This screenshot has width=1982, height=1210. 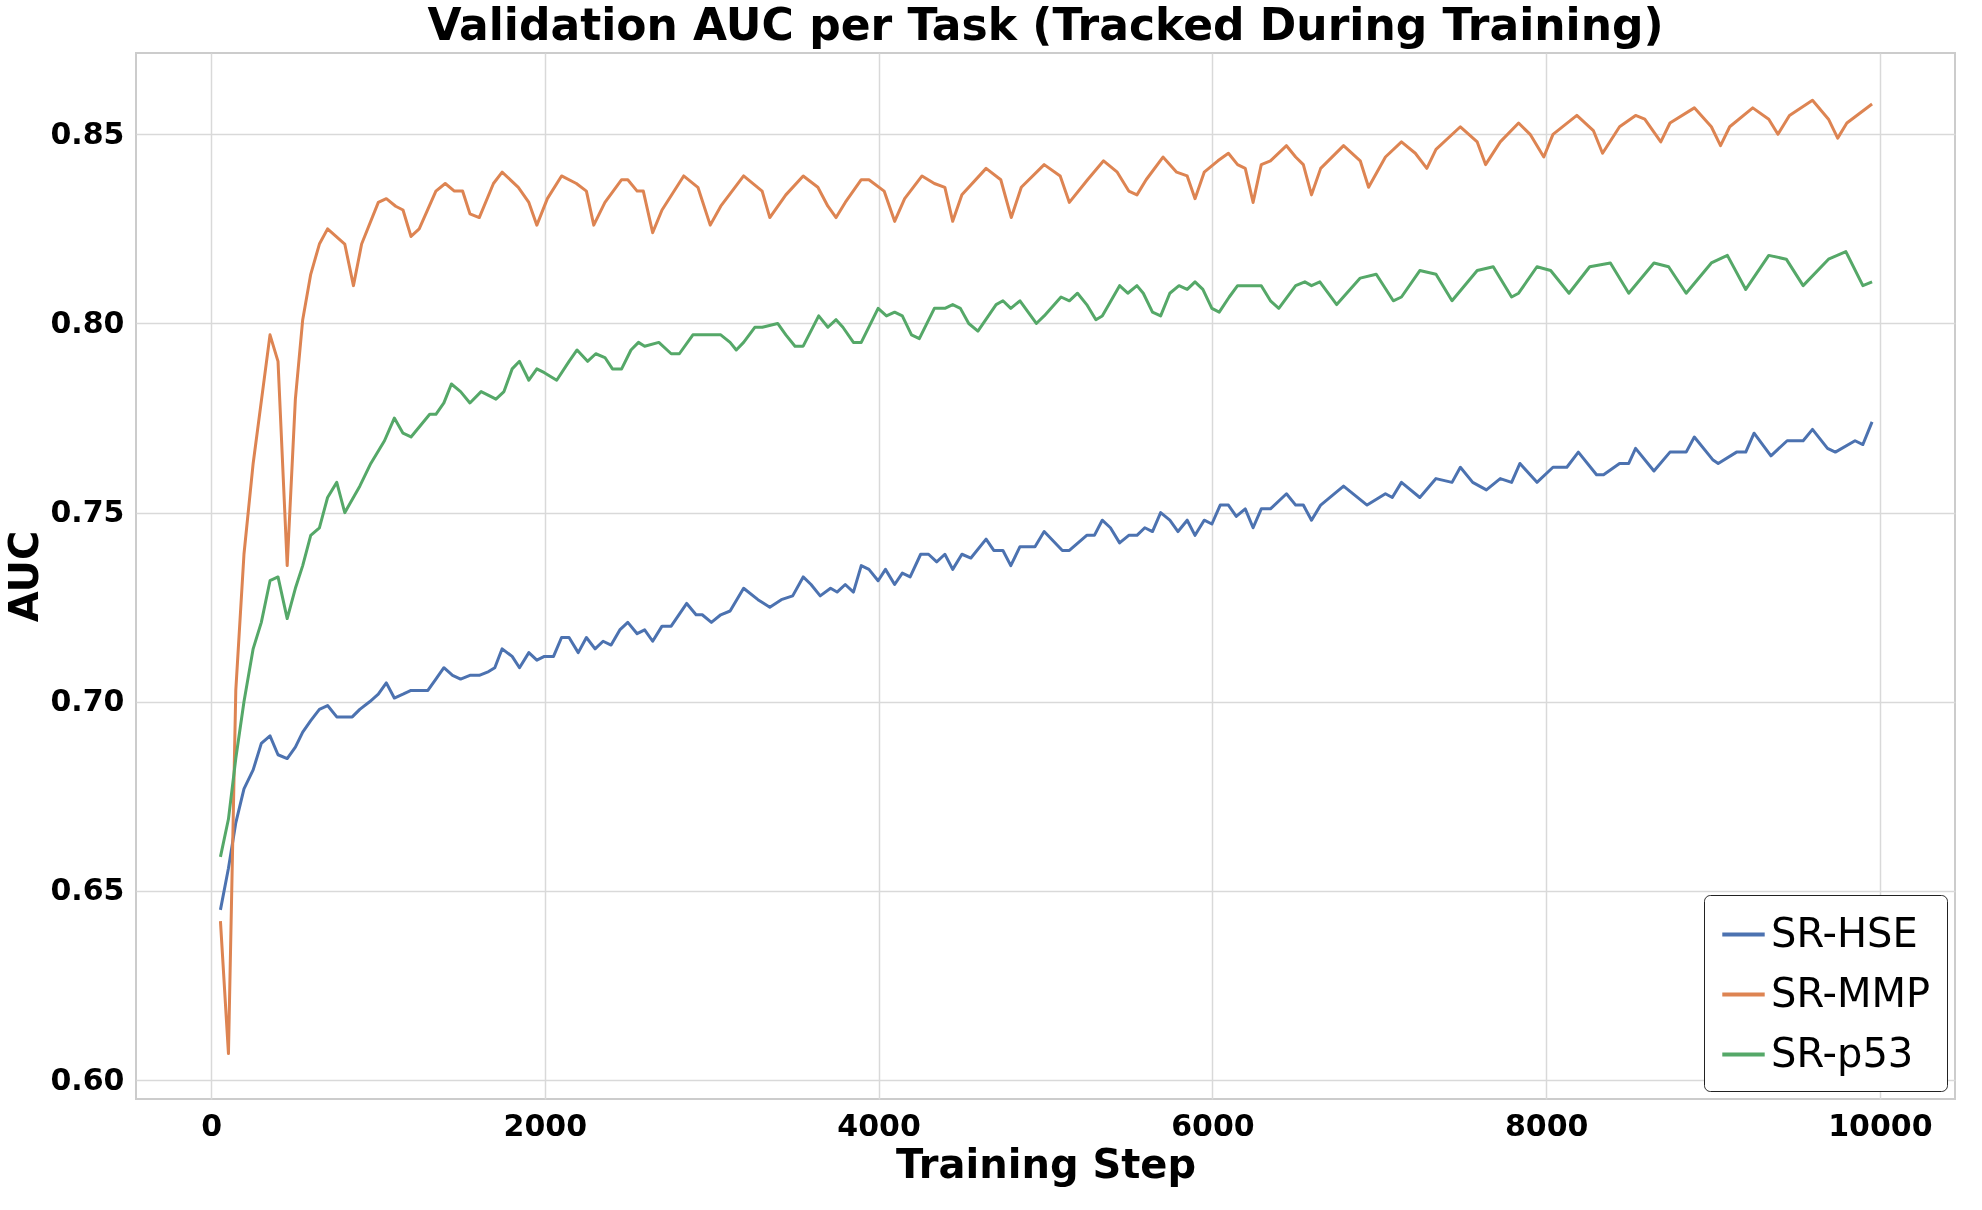 What do you see at coordinates (1851, 992) in the screenshot?
I see `legend-label: SR-MMP` at bounding box center [1851, 992].